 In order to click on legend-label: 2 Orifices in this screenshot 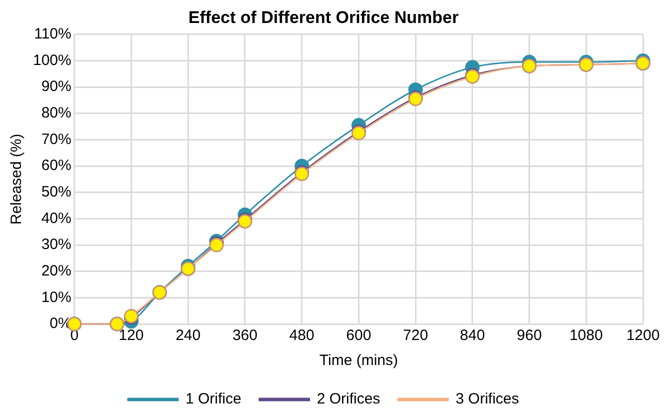, I will do `click(348, 399)`.